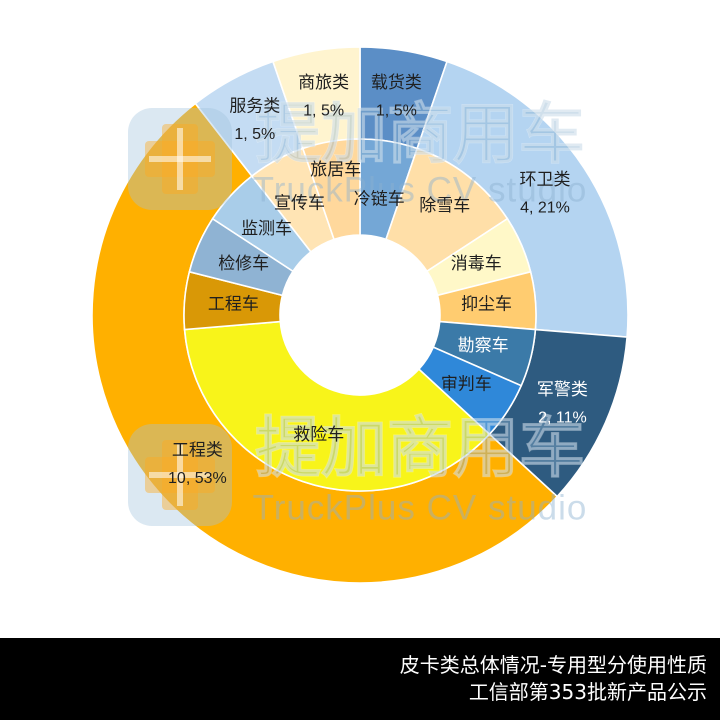 This screenshot has height=720, width=720. What do you see at coordinates (562, 417) in the screenshot?
I see `category-data-label: 2, 11%` at bounding box center [562, 417].